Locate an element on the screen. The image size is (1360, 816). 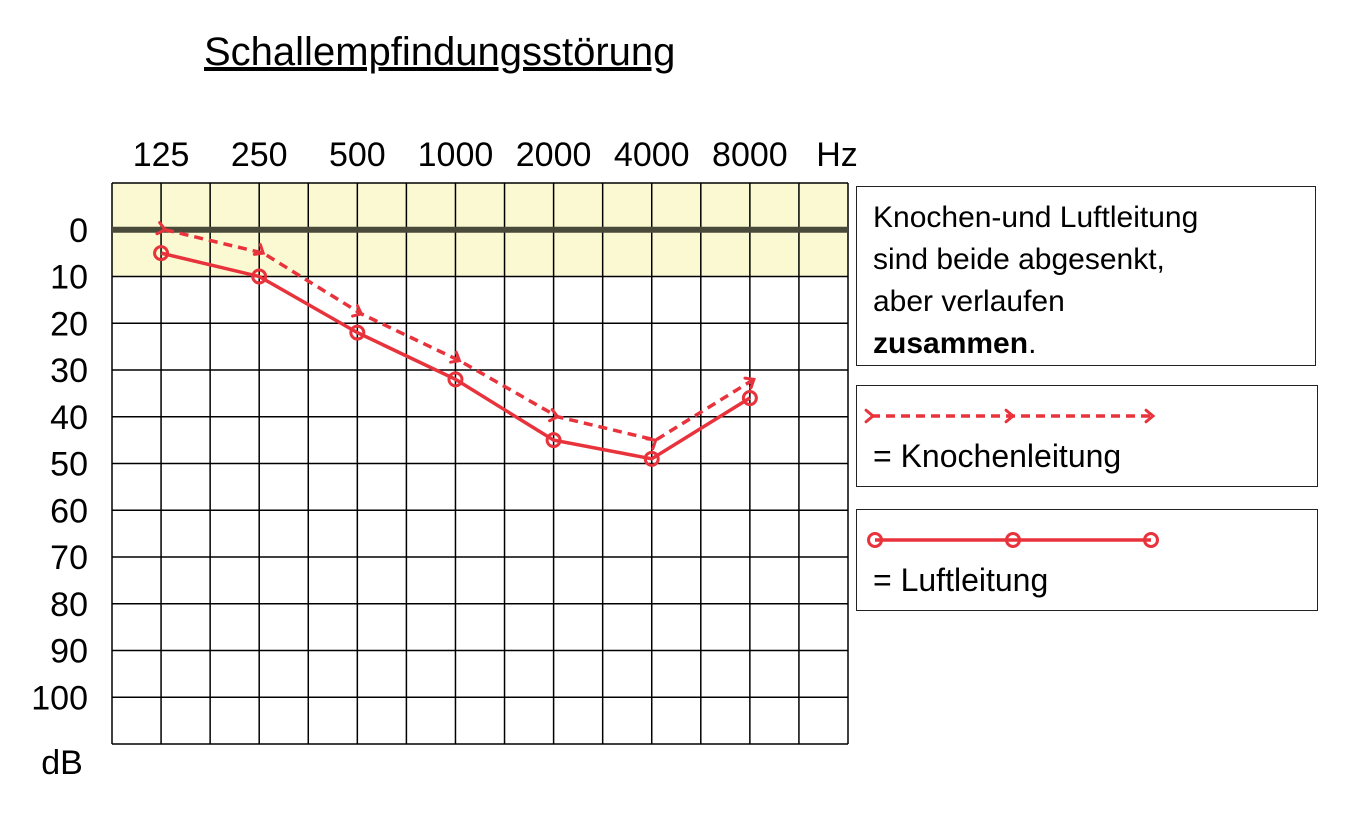
x-tick-label: 125 is located at coordinates (161, 155).